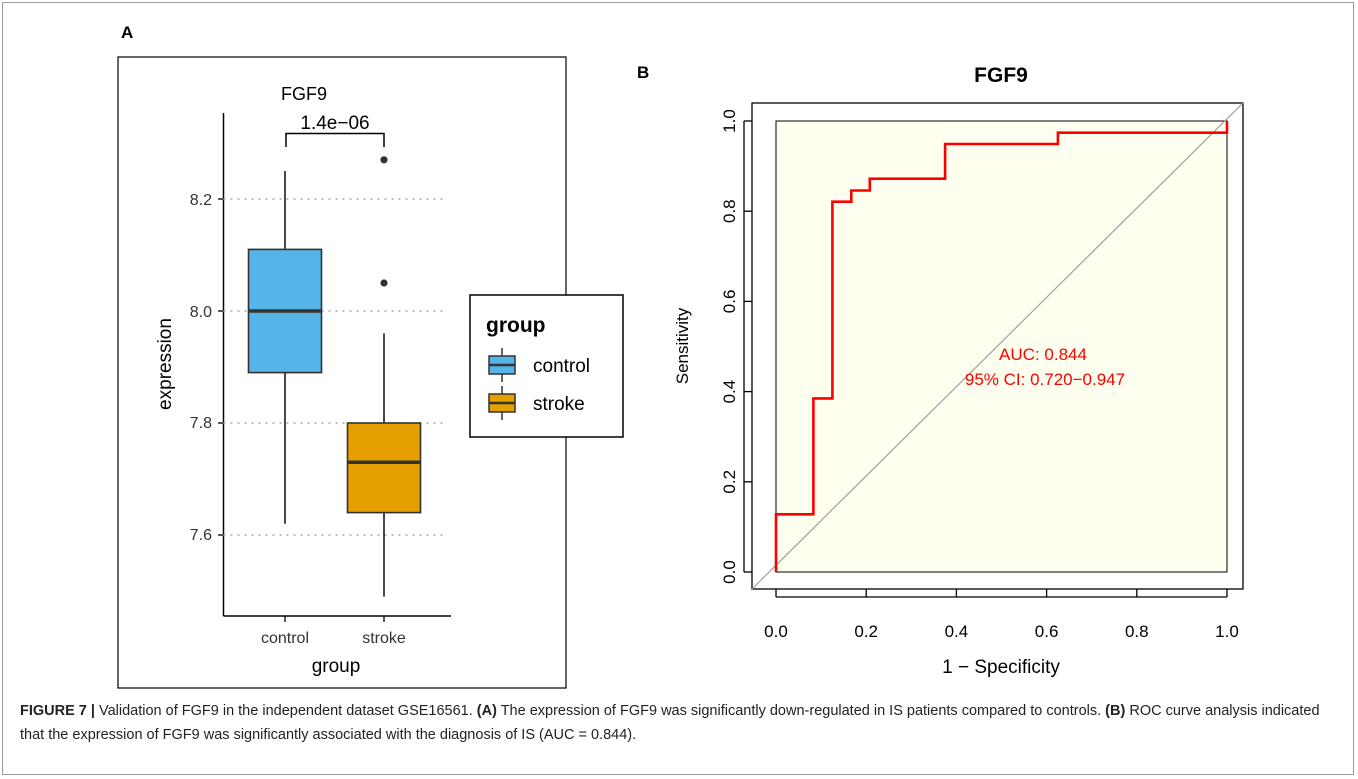  I want to click on roc-ci-label: 95% CI: 0.720−0.947, so click(1045, 379).